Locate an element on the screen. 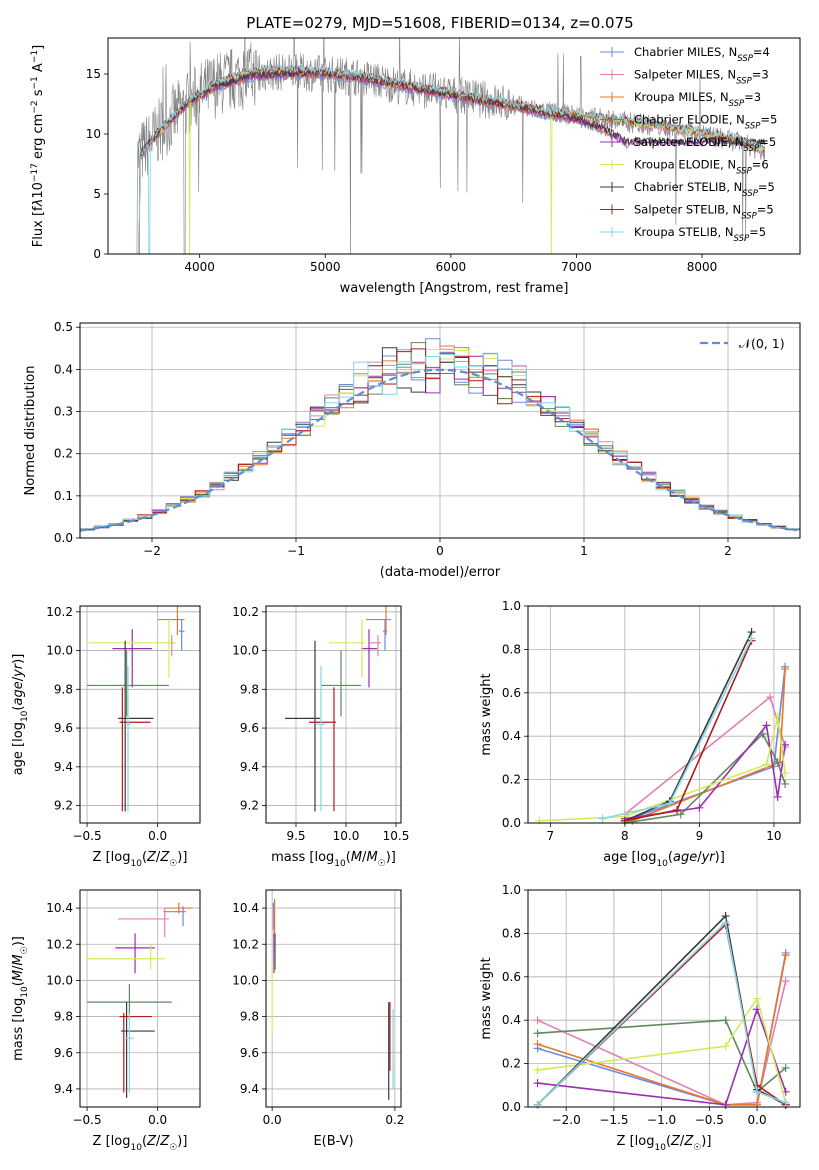 This screenshot has height=1170, width=819. legend-label-chabrier-stelib: Chabrier STELIB, NSSP=5 is located at coordinates (704, 189).